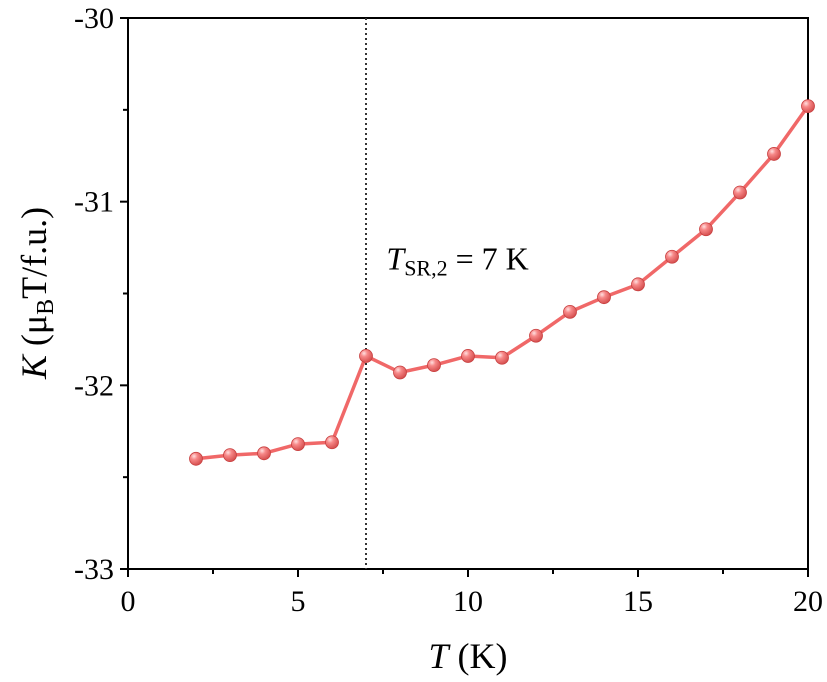 This screenshot has height=682, width=827. I want to click on y-axis-label: K (μBT/f.u.), so click(36, 293).